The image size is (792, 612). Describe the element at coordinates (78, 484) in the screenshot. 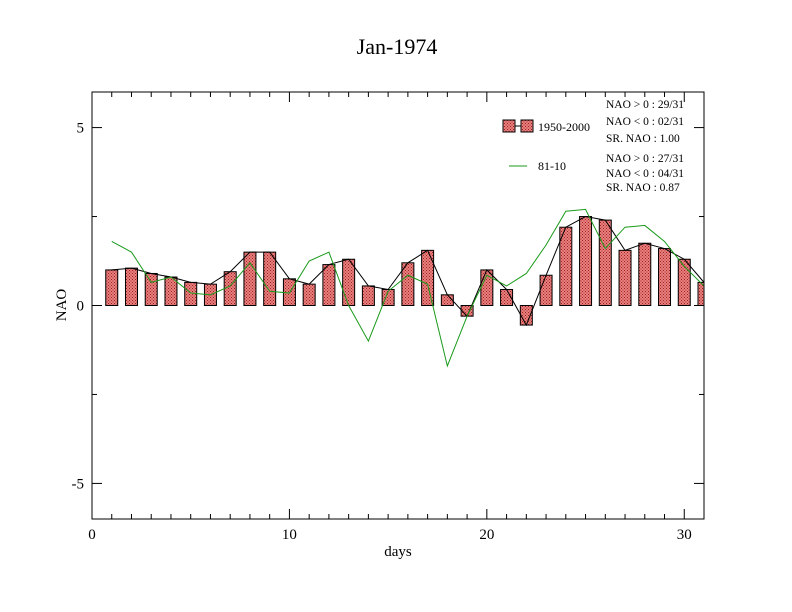

I see `y-tick-label--5: -5` at that location.